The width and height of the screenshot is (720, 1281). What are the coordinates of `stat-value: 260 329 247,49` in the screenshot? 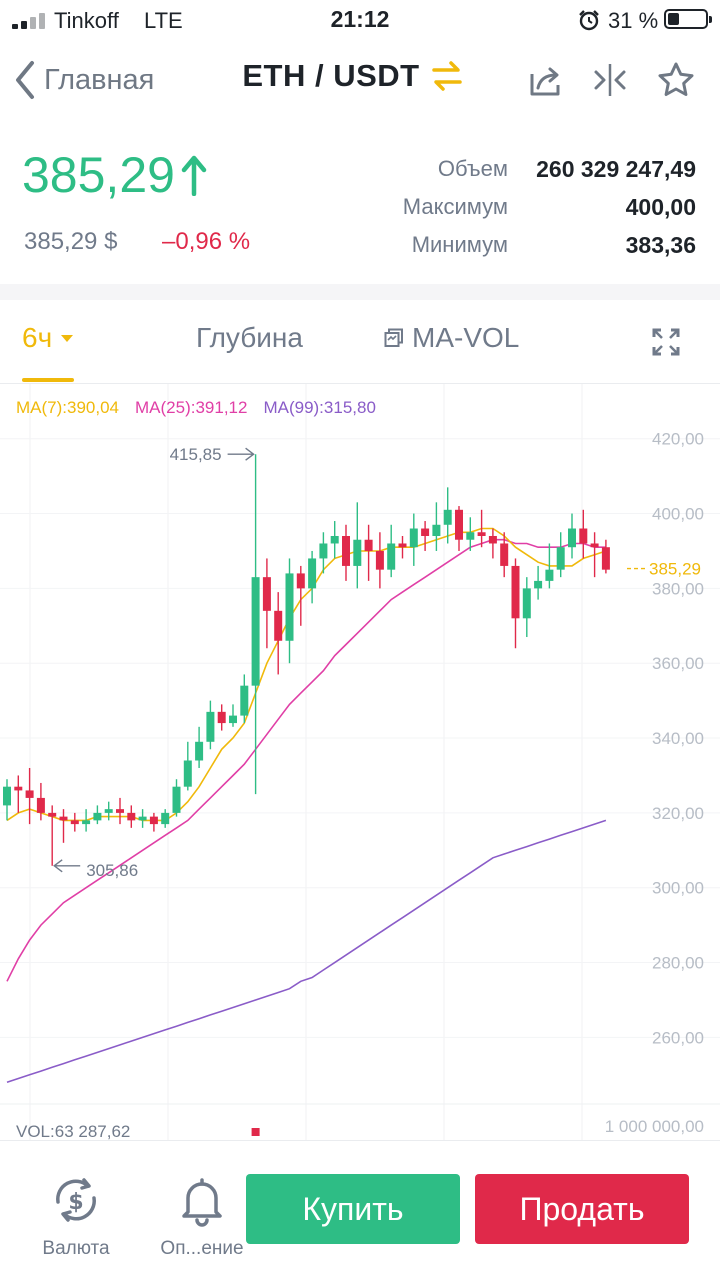 It's located at (616, 168).